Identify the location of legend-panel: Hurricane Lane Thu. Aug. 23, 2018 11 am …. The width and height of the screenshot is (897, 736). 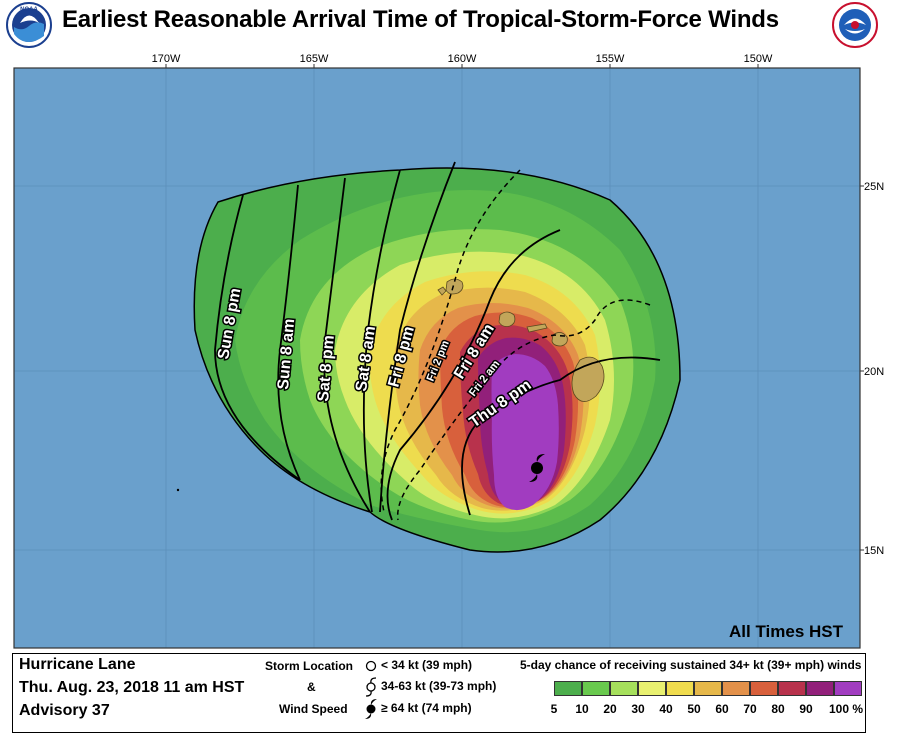
(439, 693).